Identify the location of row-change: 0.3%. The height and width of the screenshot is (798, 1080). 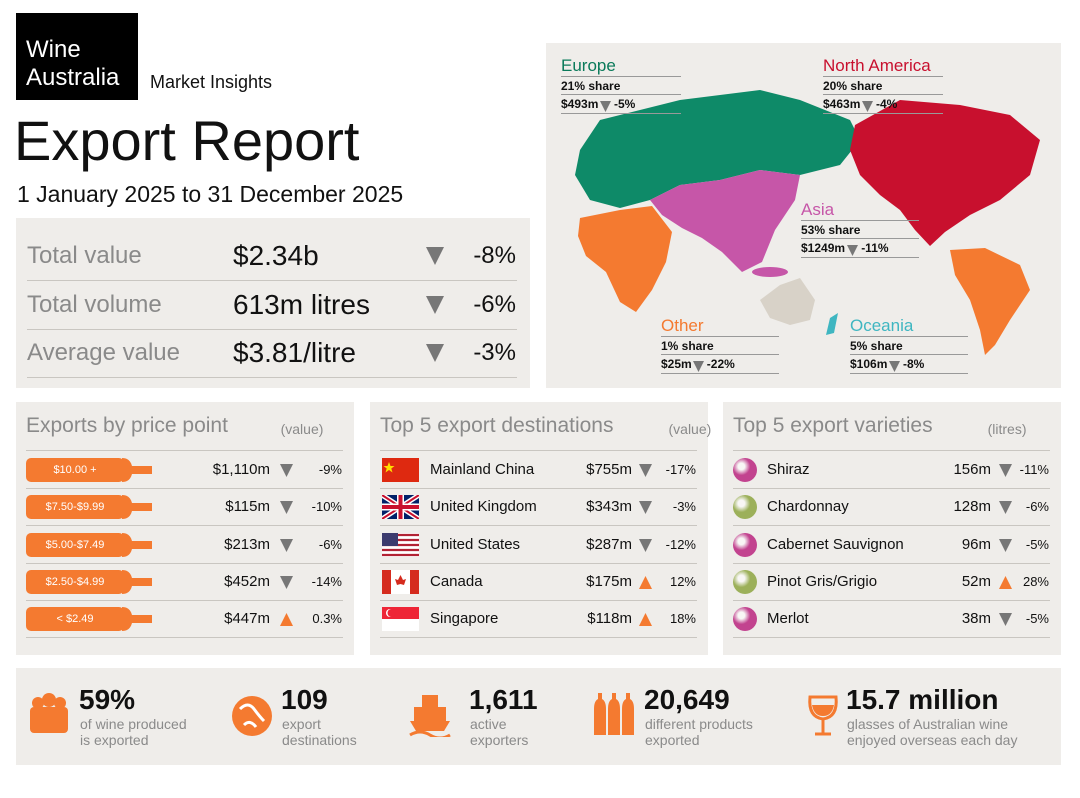
(327, 618).